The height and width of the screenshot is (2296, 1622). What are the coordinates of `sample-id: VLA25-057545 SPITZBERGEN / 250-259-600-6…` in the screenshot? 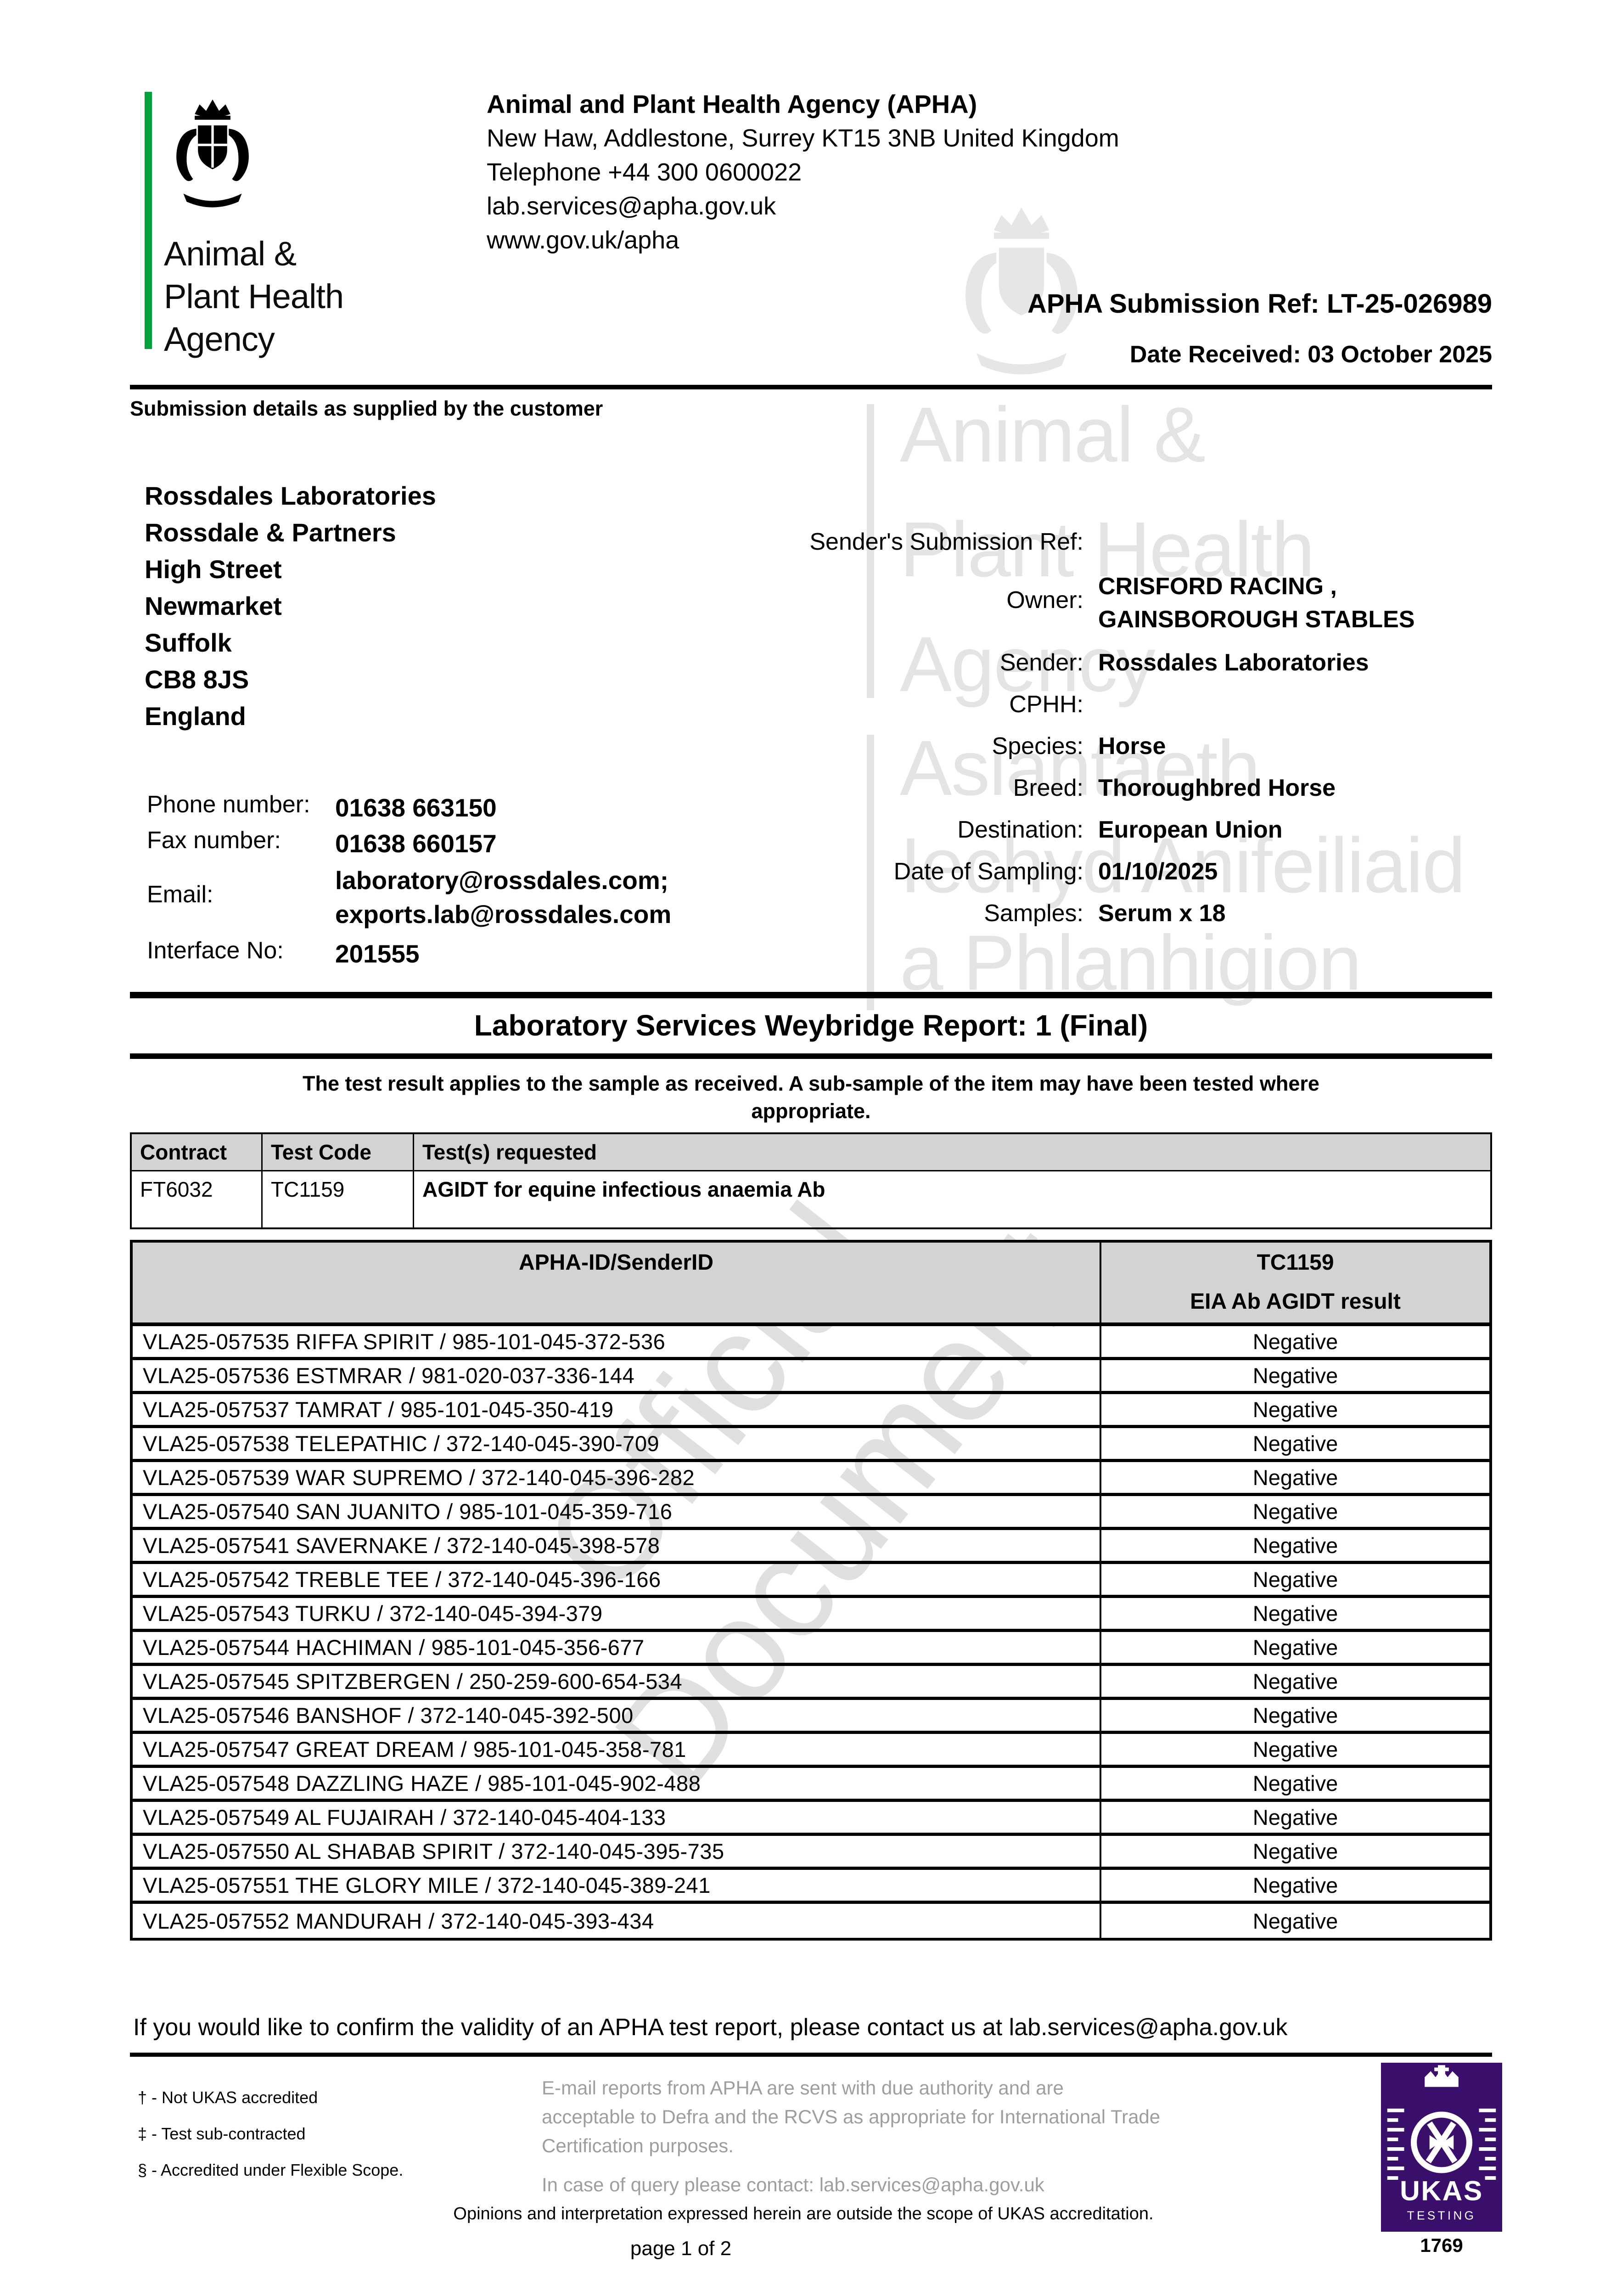 It's located at (617, 1681).